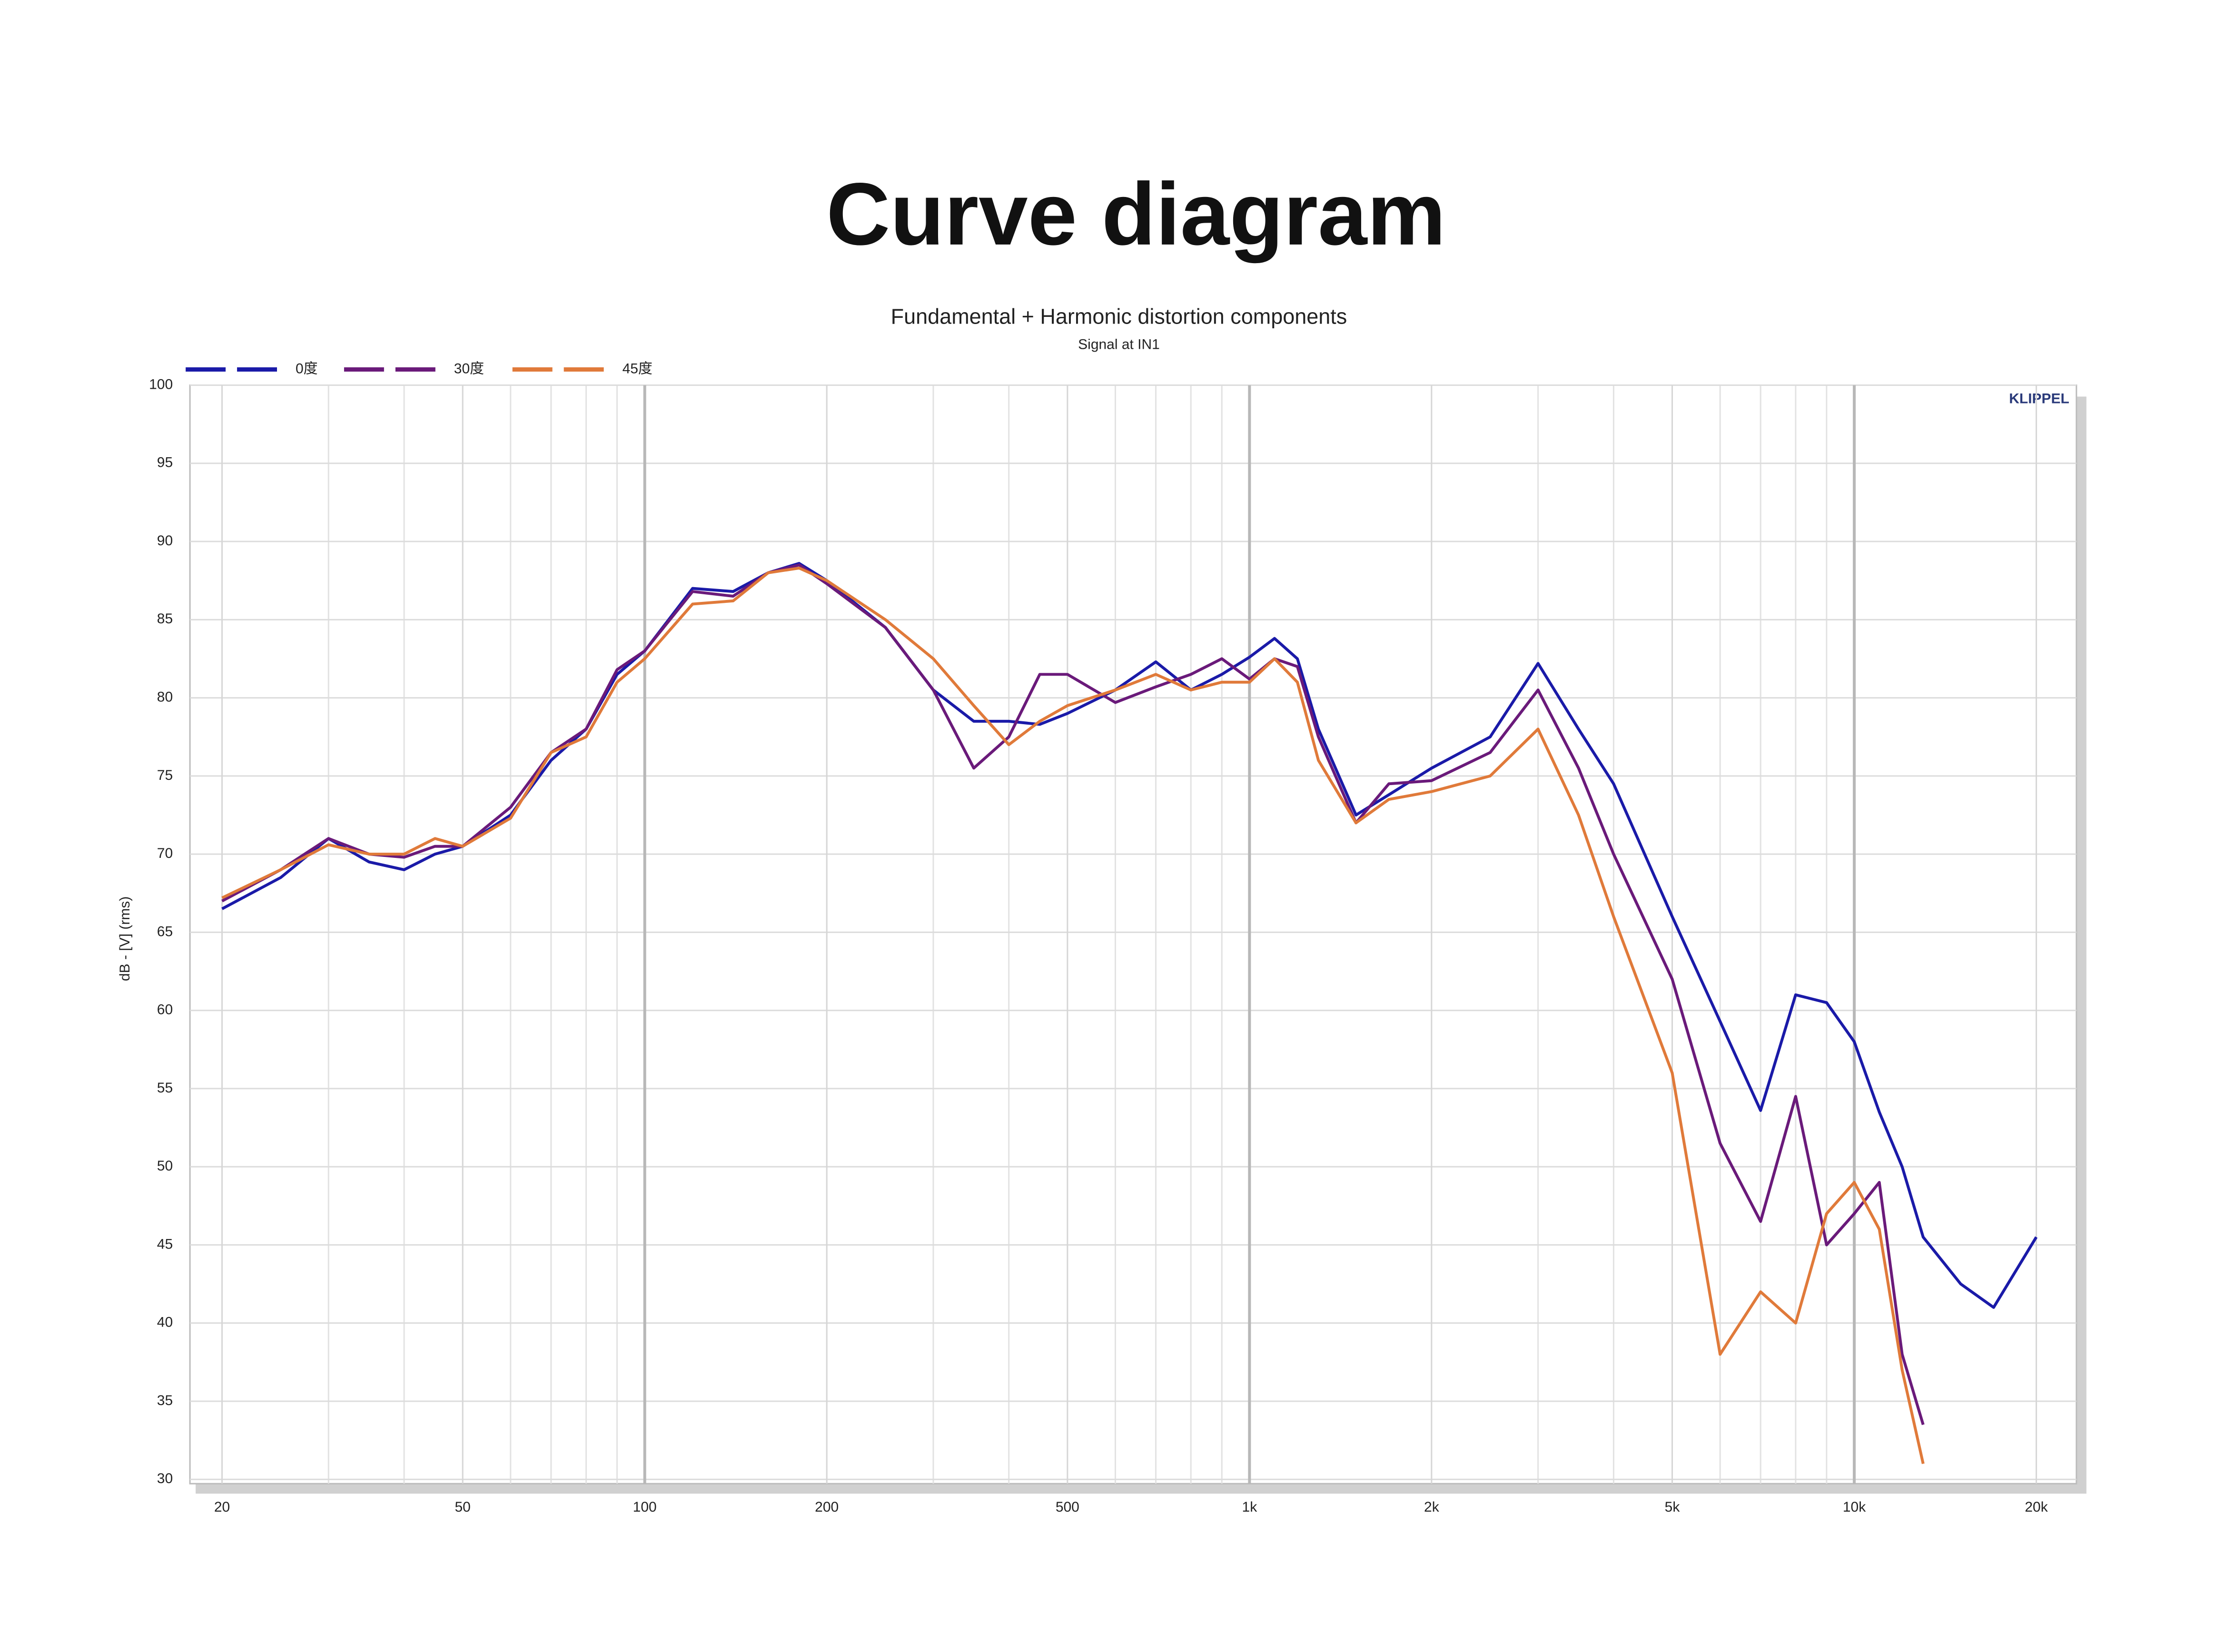  I want to click on x-tick-label: 2k, so click(1432, 1507).